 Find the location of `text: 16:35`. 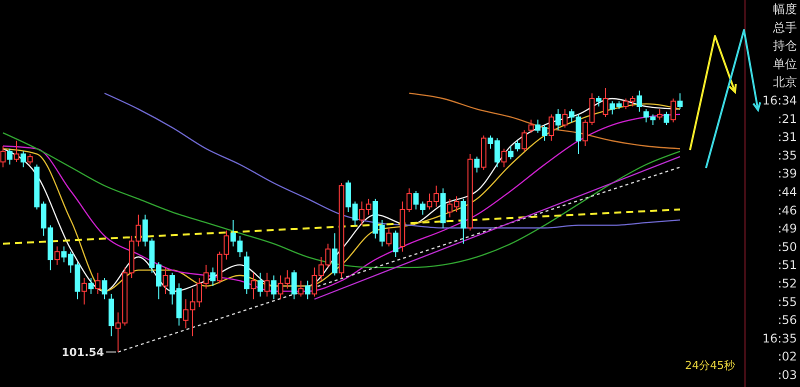

text: 16:35 is located at coordinates (779, 338).